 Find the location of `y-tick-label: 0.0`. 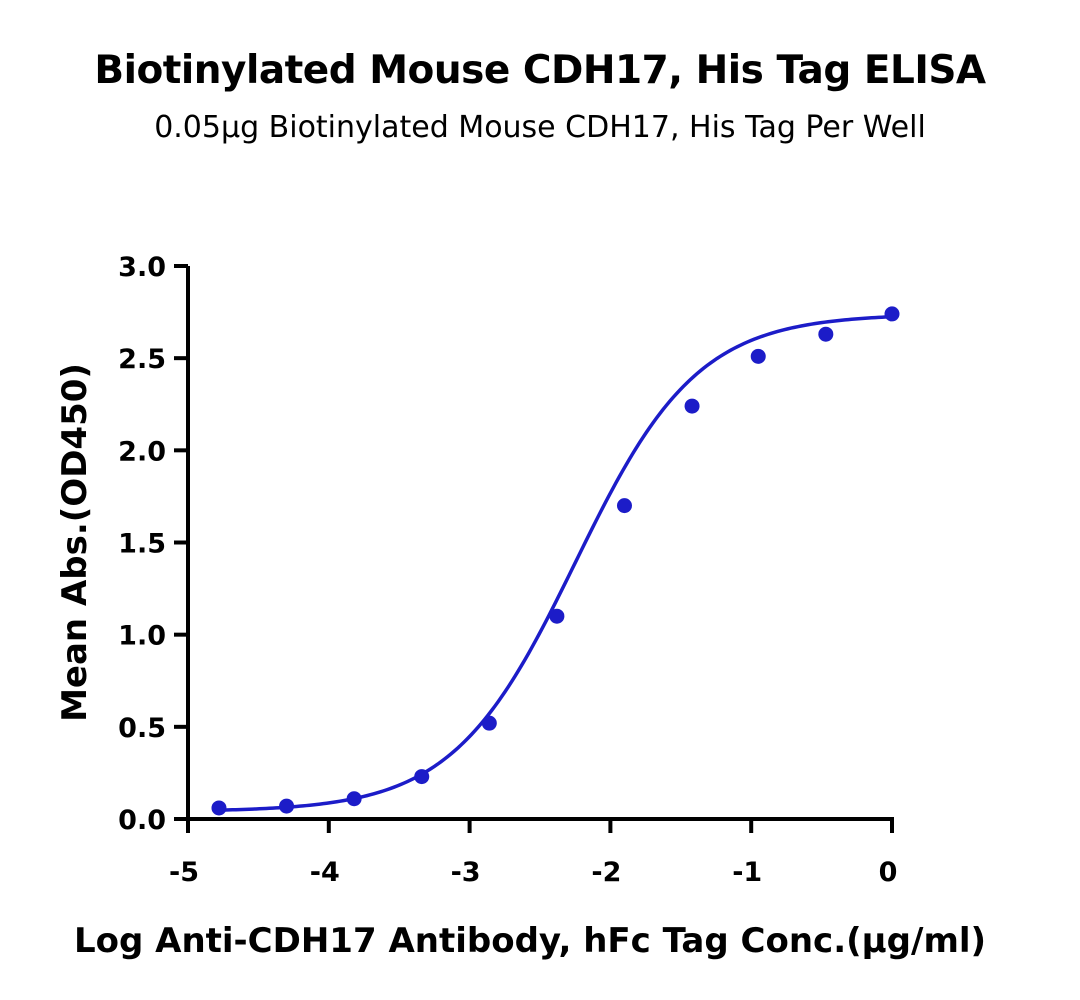

y-tick-label: 0.0 is located at coordinates (142, 820).